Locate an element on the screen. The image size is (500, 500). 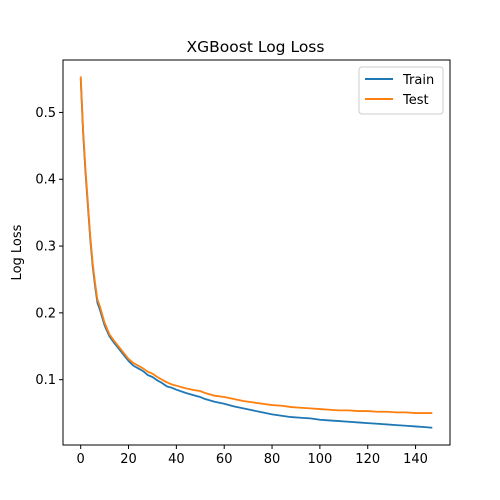
chart-title: XGBoost Log Loss is located at coordinates (256, 47).